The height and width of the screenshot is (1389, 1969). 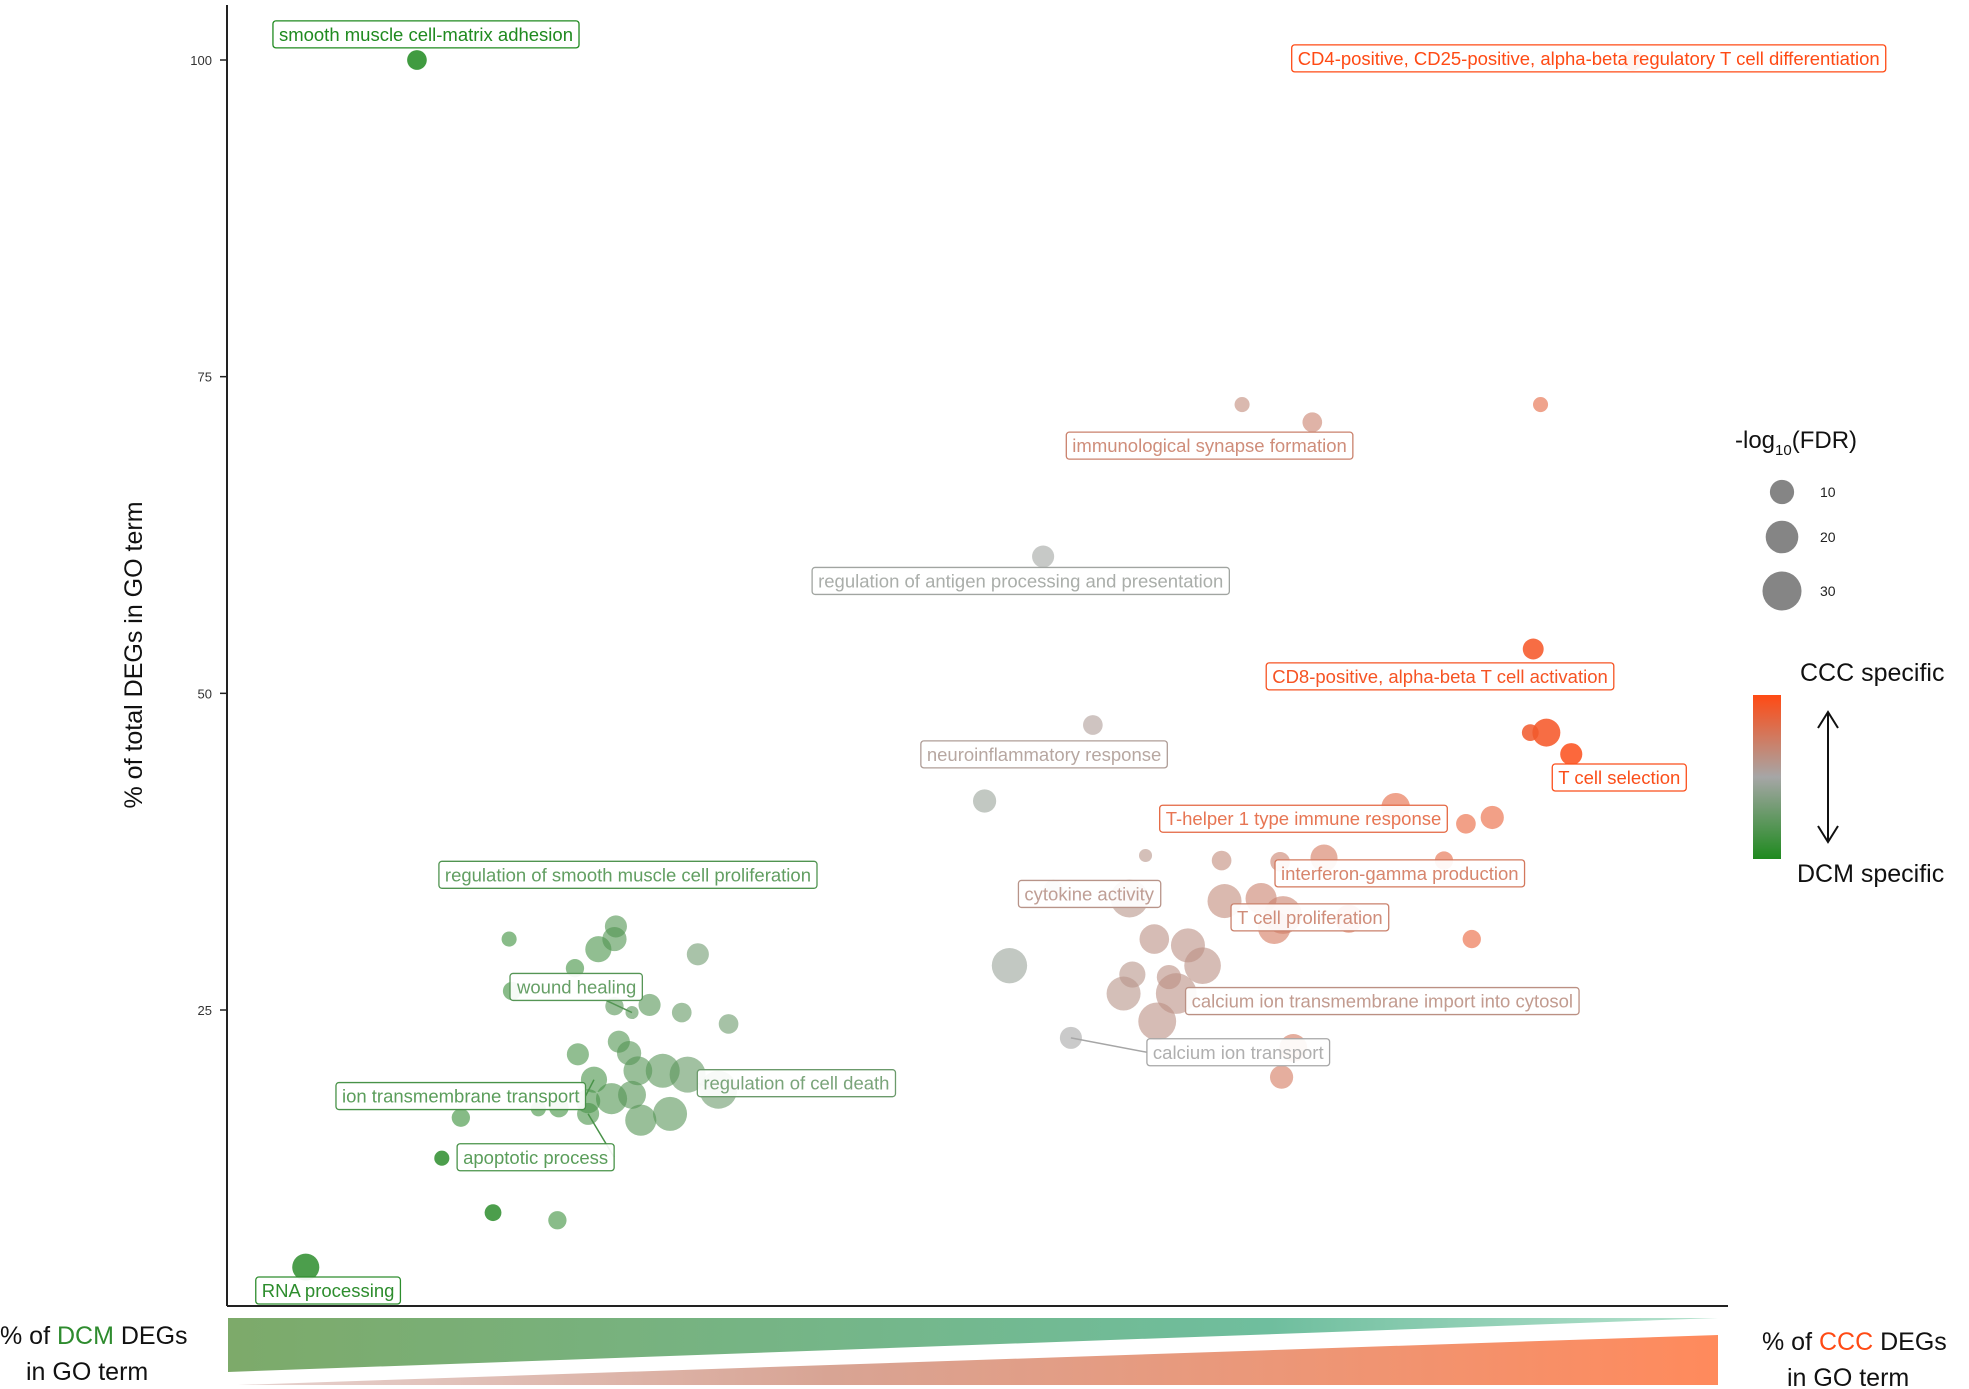 I want to click on term-label-text: T cell proliferation, so click(x=1310, y=917).